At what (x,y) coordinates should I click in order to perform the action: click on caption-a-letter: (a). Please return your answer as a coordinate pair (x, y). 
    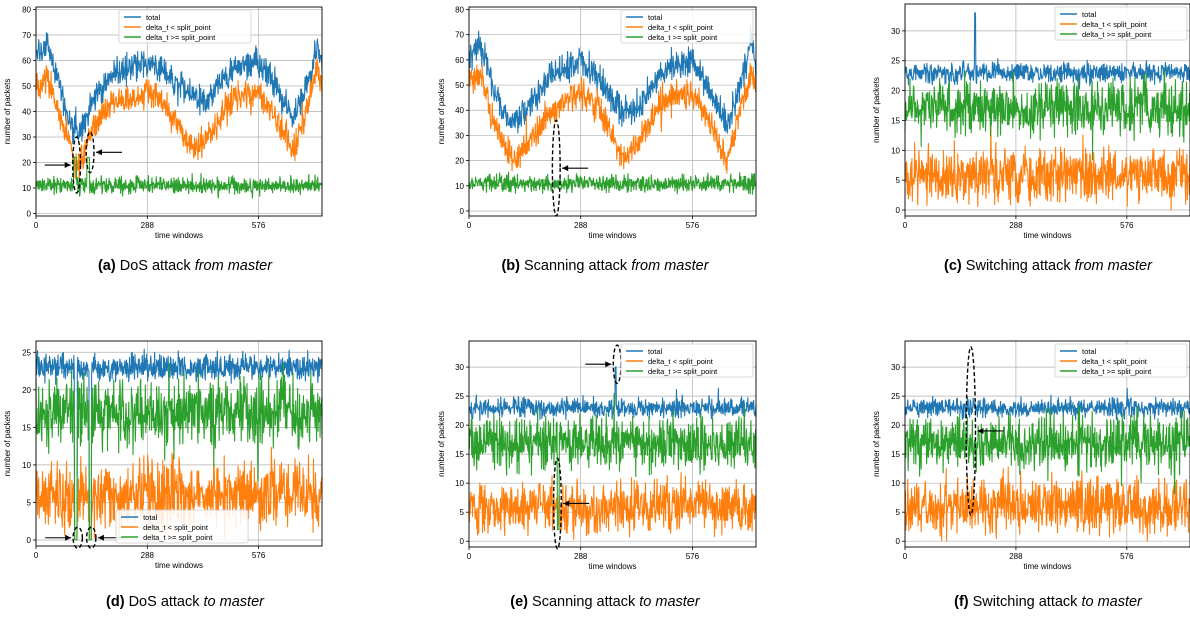
    Looking at the image, I should click on (106, 266).